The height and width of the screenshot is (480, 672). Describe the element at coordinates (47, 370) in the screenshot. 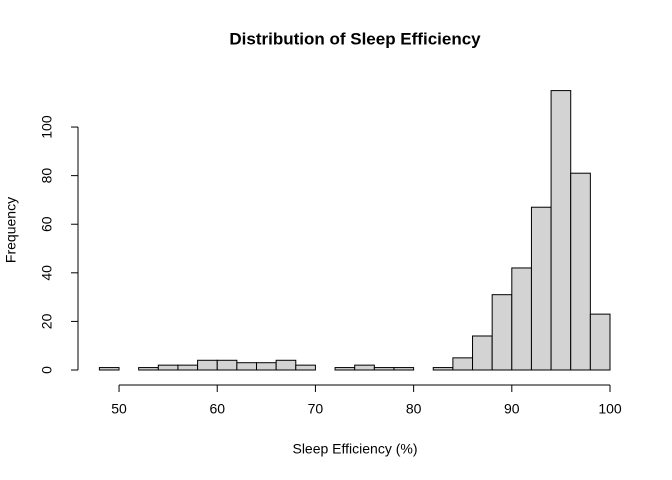

I see `y-tick-label: 0` at that location.